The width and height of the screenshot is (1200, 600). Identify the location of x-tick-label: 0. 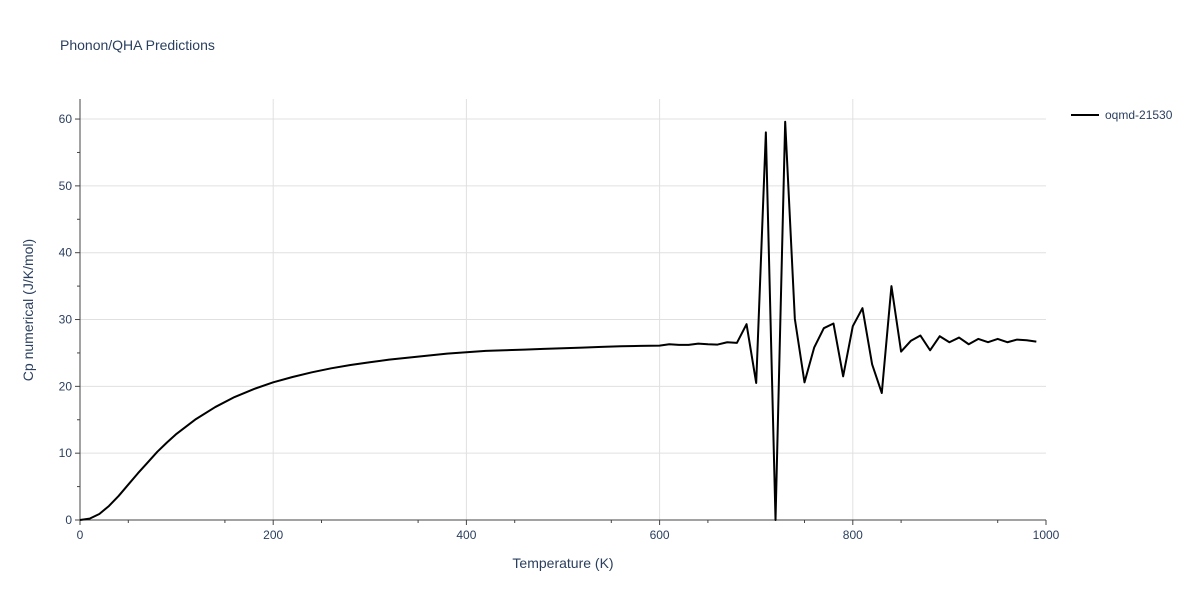
(80, 535).